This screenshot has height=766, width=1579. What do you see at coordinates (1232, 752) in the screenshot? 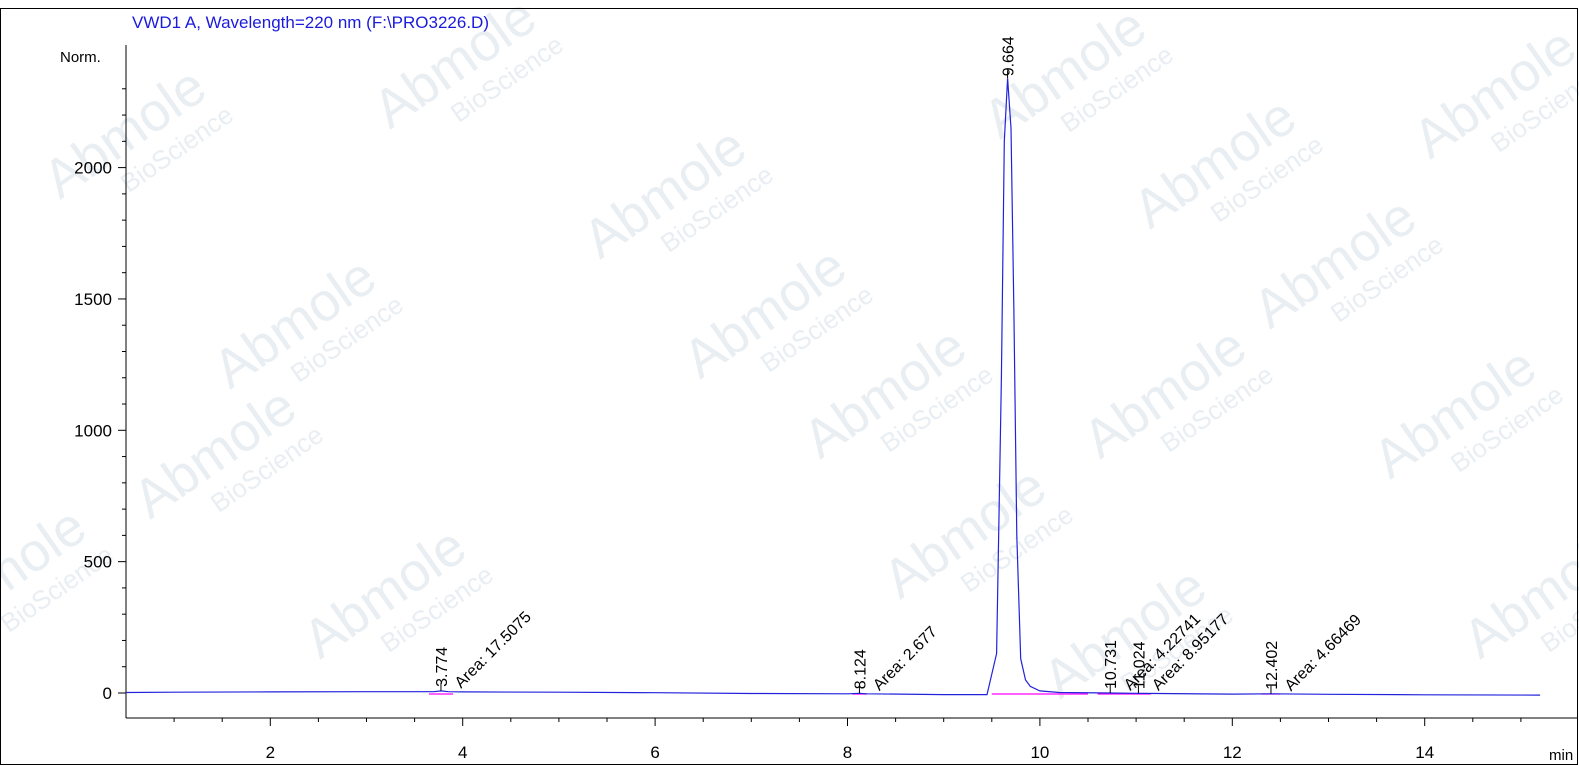
I see `x-tick-label: 12` at bounding box center [1232, 752].